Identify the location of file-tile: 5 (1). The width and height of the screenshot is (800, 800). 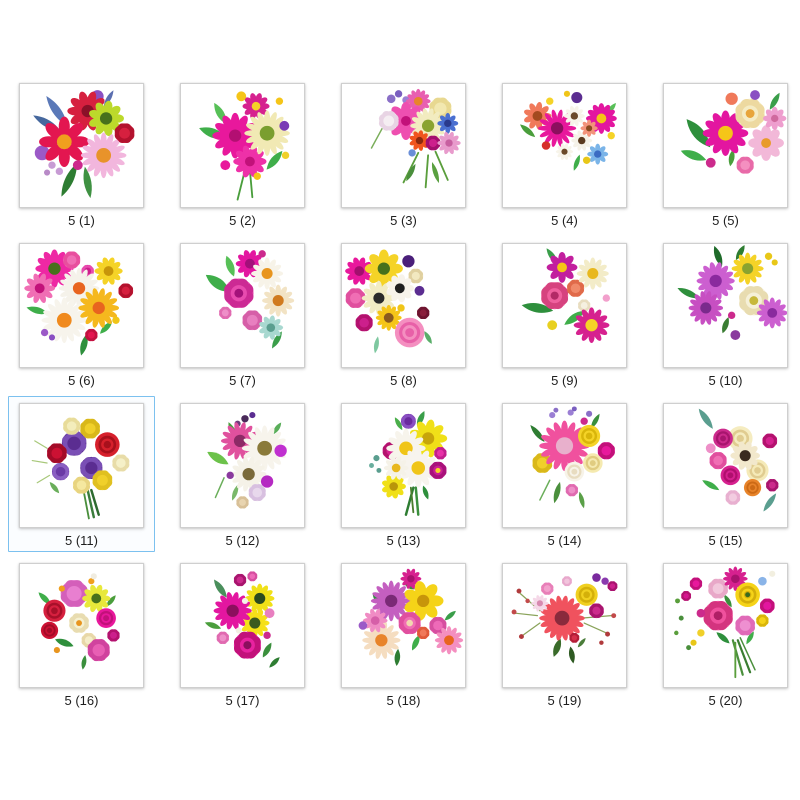
(81, 154).